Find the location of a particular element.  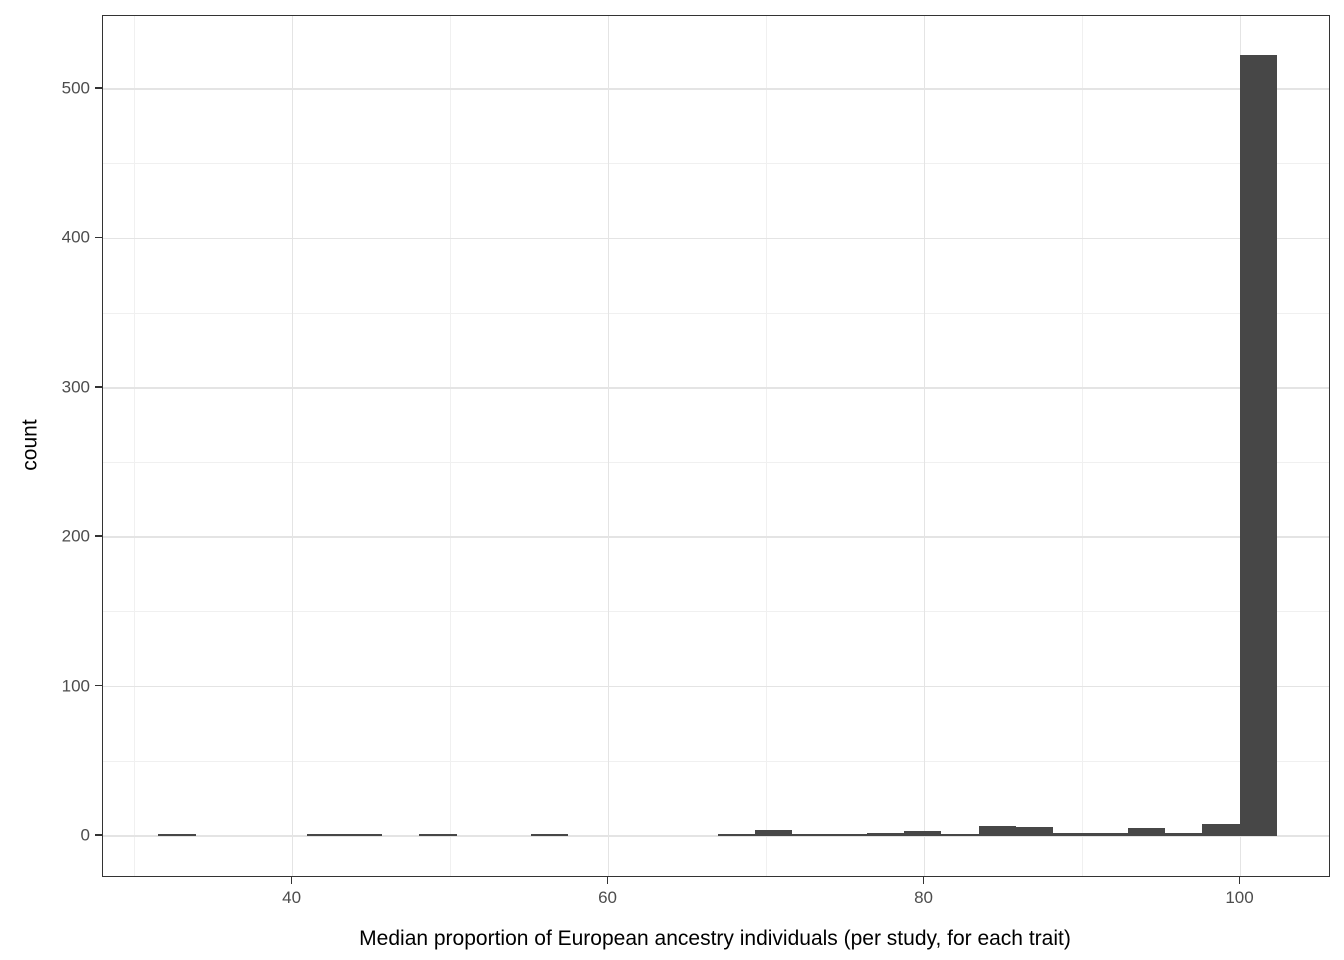

x-tick-label: 100 is located at coordinates (1239, 897).